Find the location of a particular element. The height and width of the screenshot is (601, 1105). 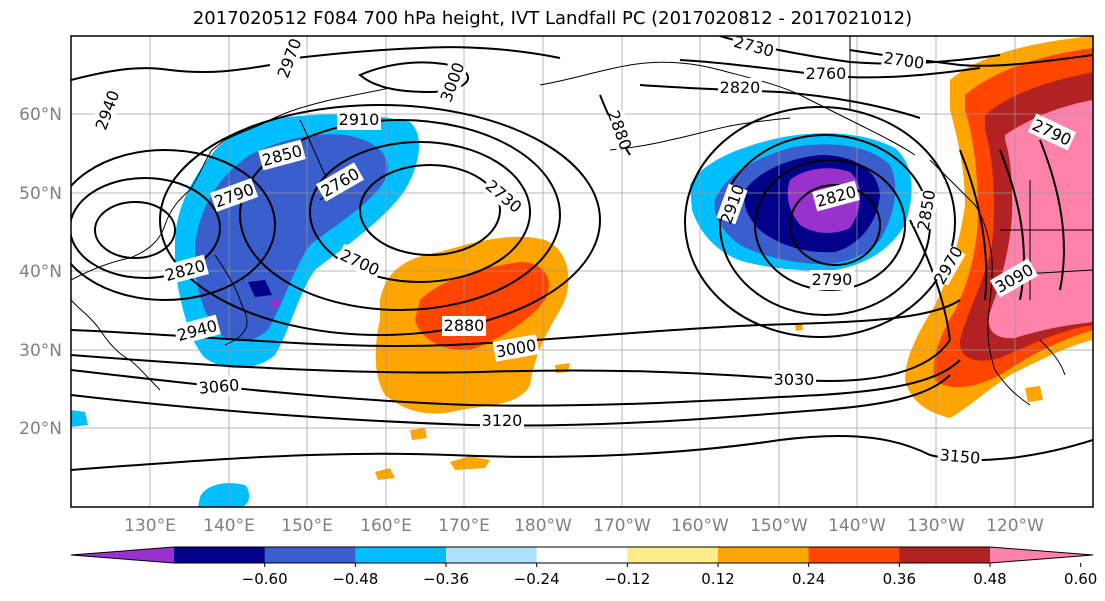

contour-low2-a is located at coordinates (430, 210).